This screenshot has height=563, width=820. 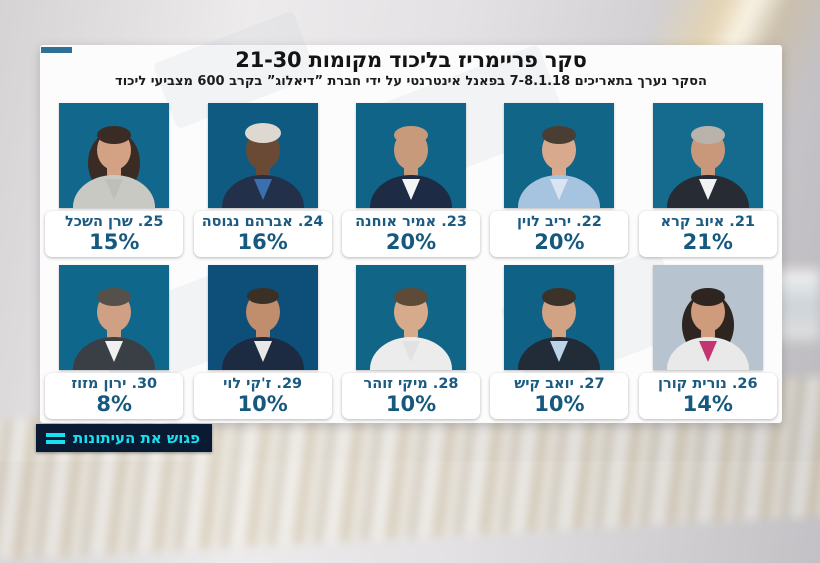 I want to click on candidate-name: 23. אמיר אוחנה, so click(x=411, y=222).